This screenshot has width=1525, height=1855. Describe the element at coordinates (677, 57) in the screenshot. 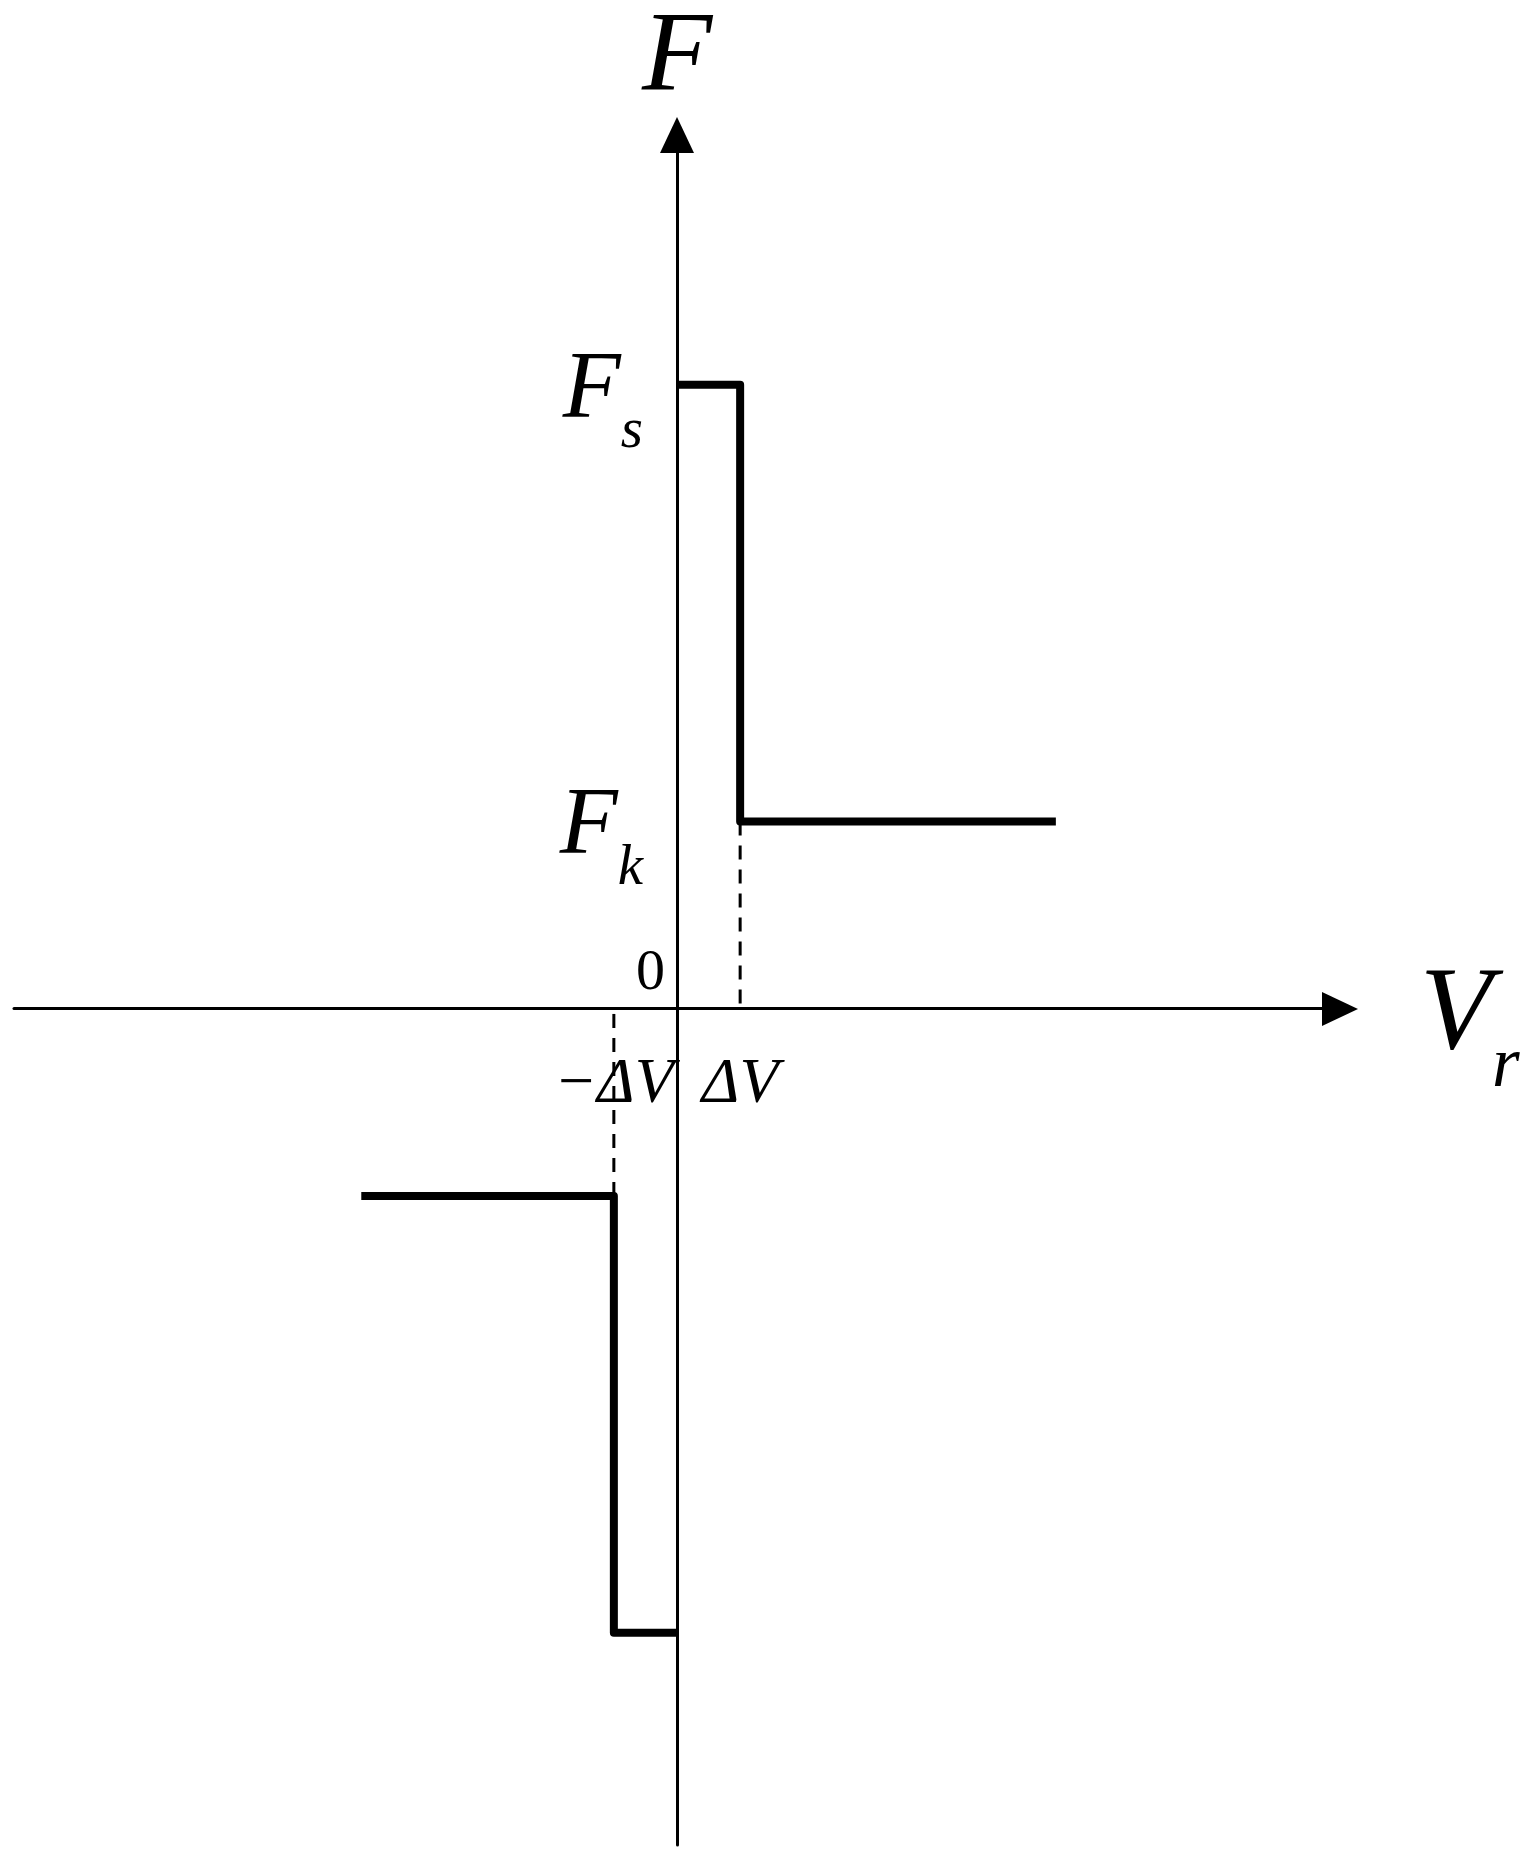

I see `y-axis-title: F` at that location.